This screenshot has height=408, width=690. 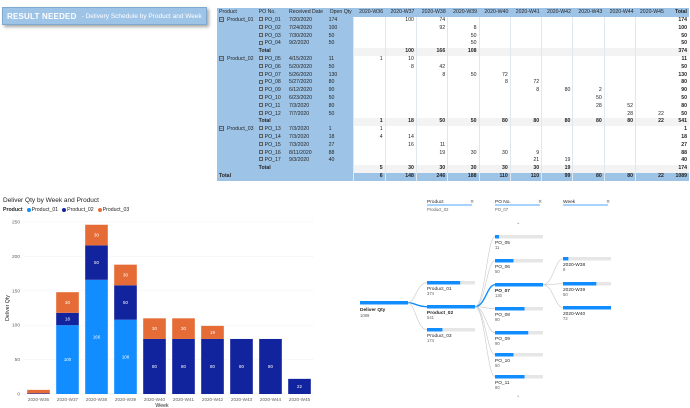 What do you see at coordinates (306, 52) in the screenshot?
I see `received-date` at bounding box center [306, 52].